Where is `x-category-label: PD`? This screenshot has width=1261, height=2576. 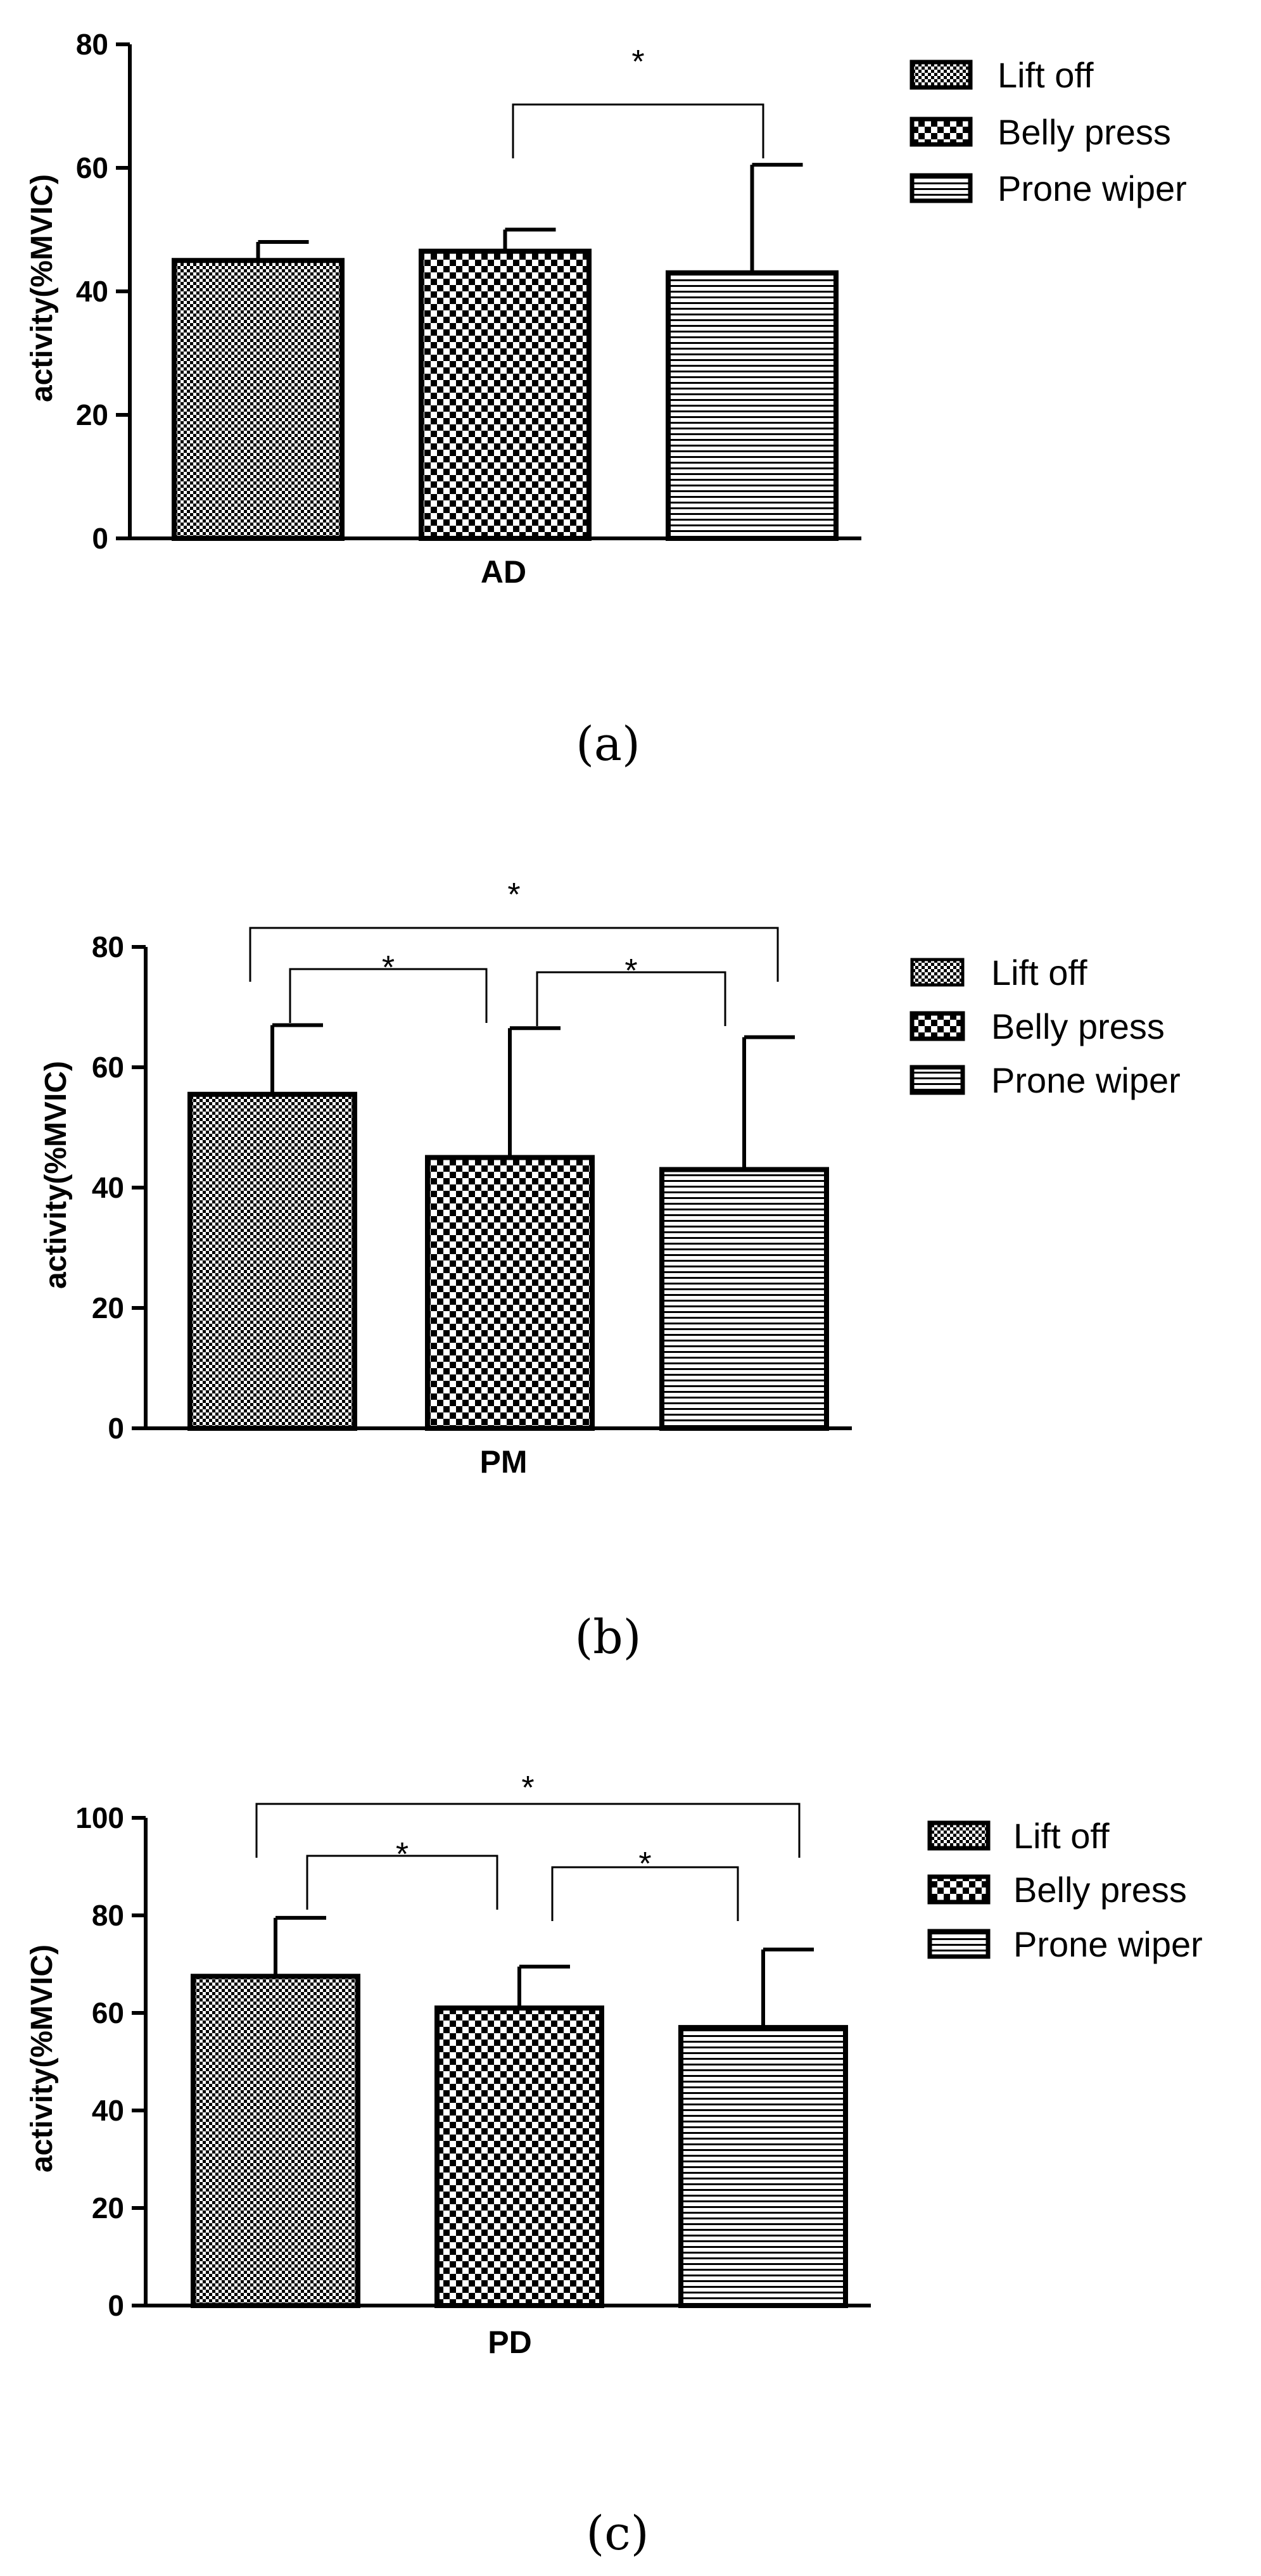 x-category-label: PD is located at coordinates (509, 2342).